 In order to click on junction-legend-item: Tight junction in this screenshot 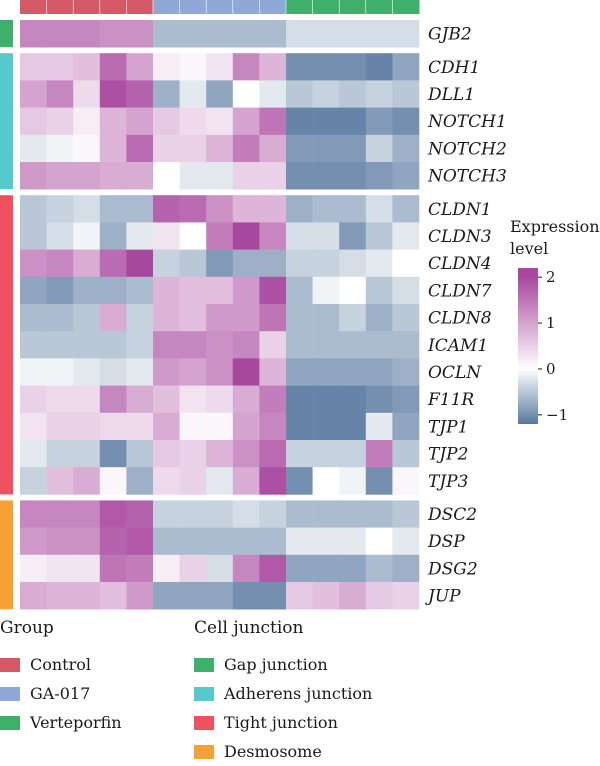, I will do `click(283, 722)`.